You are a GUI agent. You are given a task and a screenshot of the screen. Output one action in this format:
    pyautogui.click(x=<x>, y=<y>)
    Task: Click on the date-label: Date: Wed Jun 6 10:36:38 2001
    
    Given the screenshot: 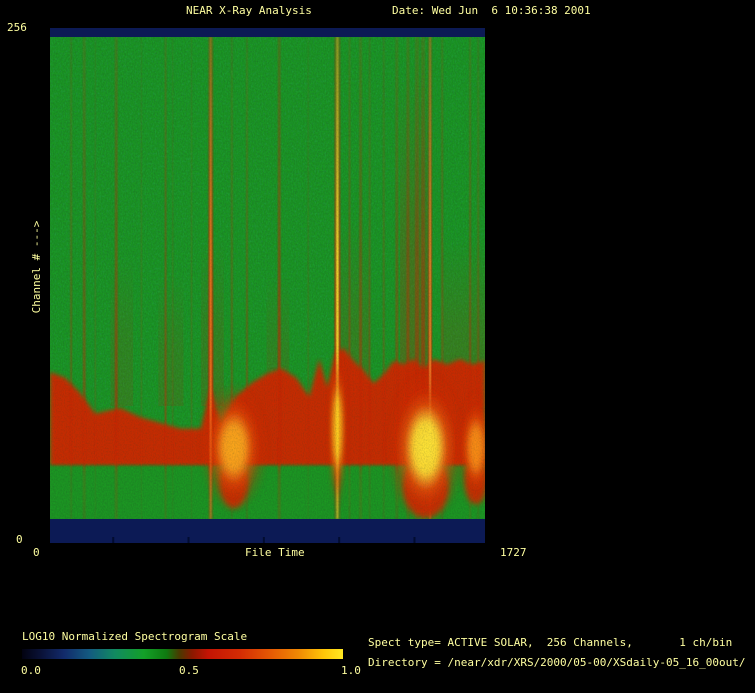 What is the action you would take?
    pyautogui.click(x=491, y=10)
    